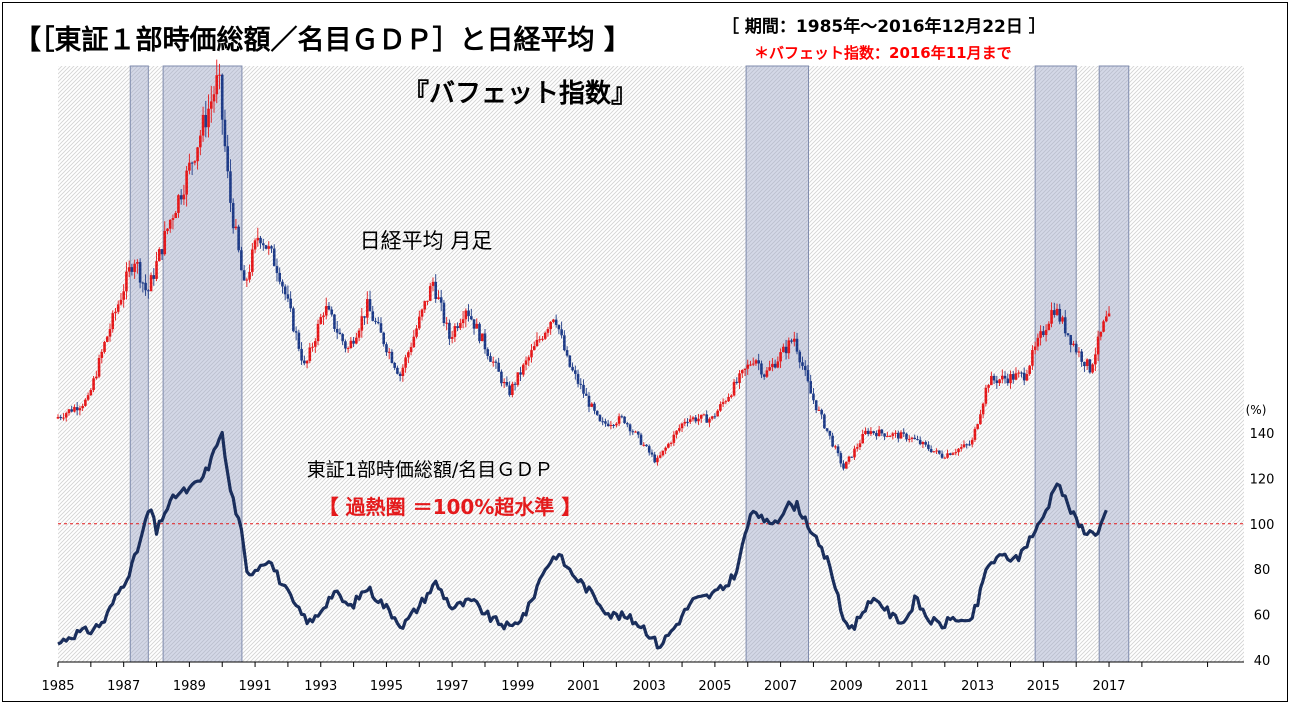  Describe the element at coordinates (452, 686) in the screenshot. I see `x-tick-label: 1997` at that location.